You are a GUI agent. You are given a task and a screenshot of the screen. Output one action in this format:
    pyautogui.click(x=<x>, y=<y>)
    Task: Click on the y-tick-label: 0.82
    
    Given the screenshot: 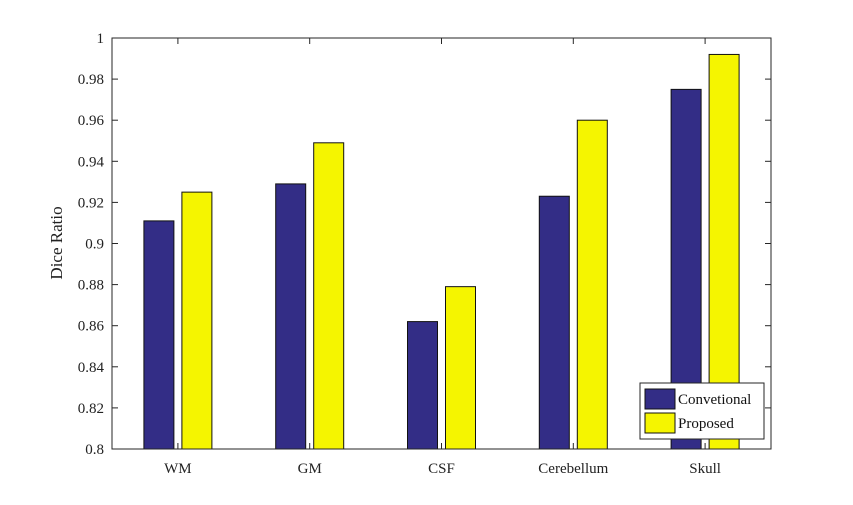 What is the action you would take?
    pyautogui.click(x=91, y=409)
    